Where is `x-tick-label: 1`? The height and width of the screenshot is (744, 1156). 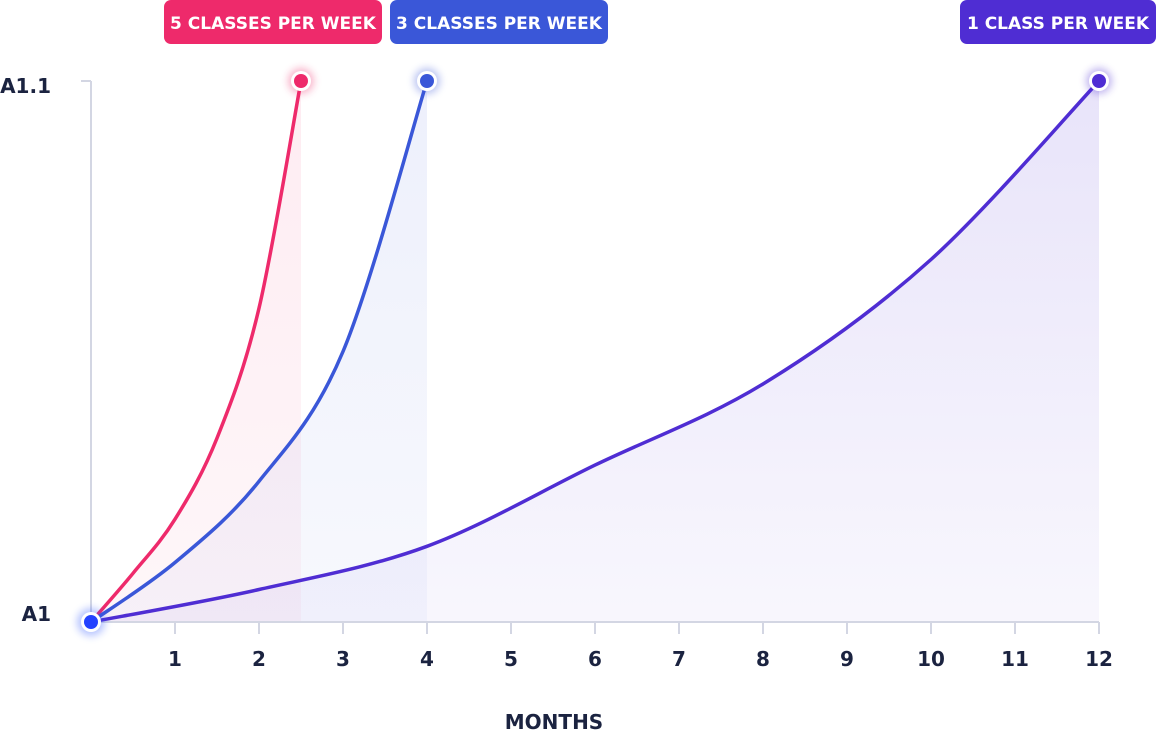 x-tick-label: 1 is located at coordinates (175, 659).